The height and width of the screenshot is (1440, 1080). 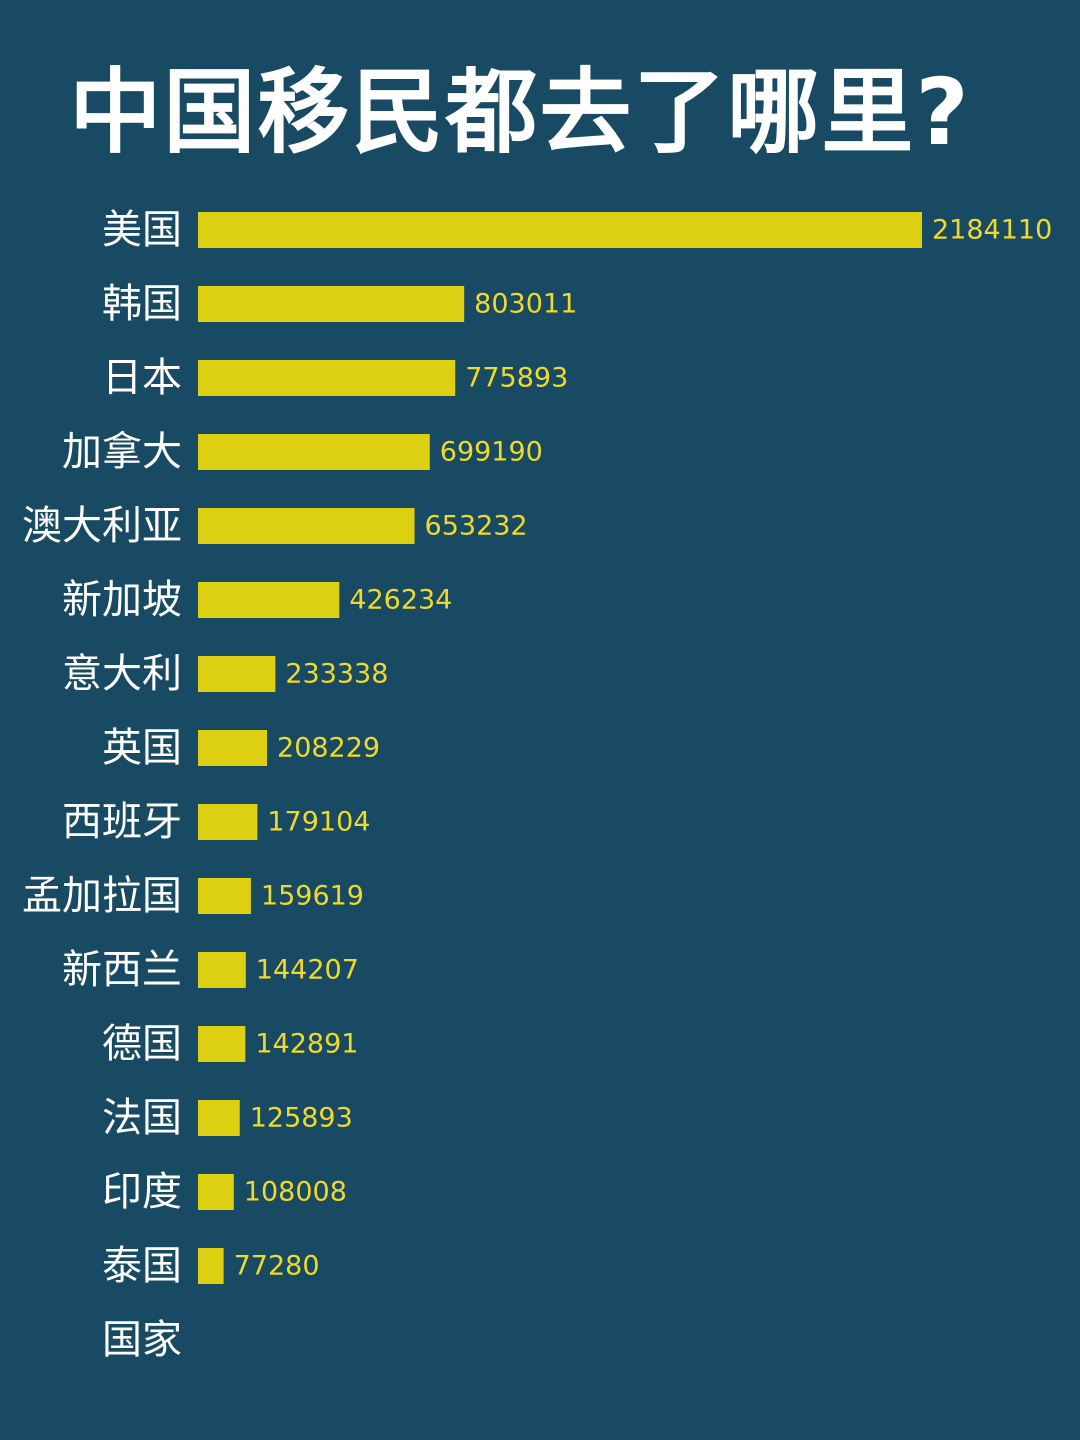 I want to click on category-label: 韩国, so click(x=142, y=304).